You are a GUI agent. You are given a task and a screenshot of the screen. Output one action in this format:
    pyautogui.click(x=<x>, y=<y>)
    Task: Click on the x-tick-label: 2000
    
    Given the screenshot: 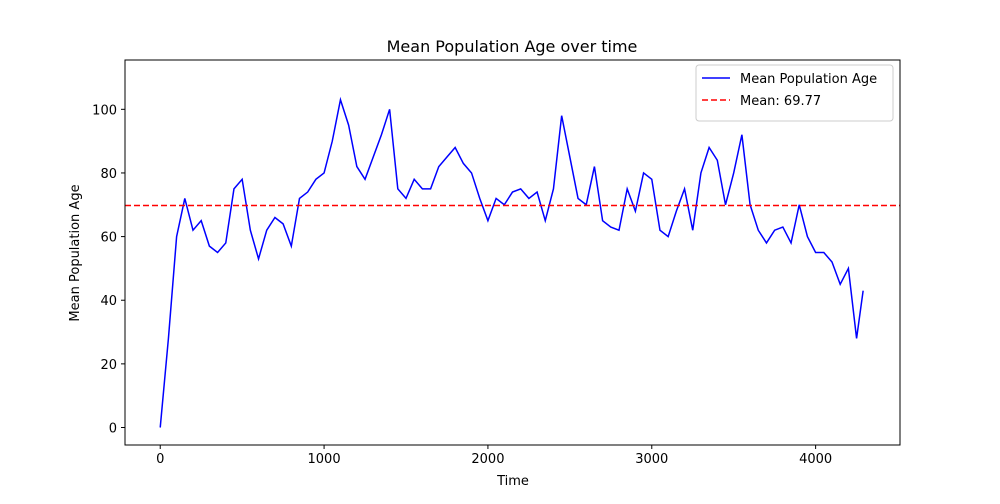 What is the action you would take?
    pyautogui.click(x=487, y=459)
    